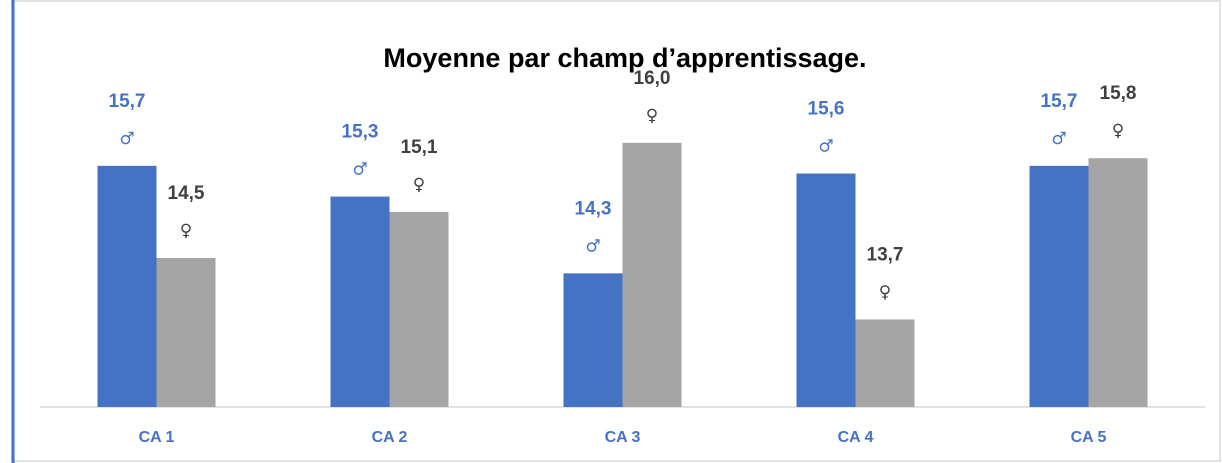 This screenshot has height=463, width=1222. I want to click on data-label: 15,1, so click(419, 147).